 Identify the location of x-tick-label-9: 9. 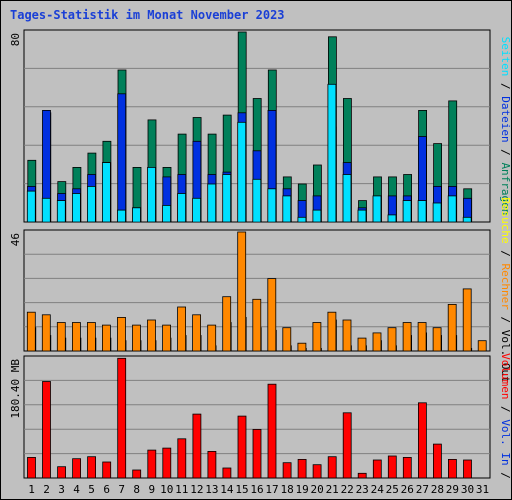
(151, 489).